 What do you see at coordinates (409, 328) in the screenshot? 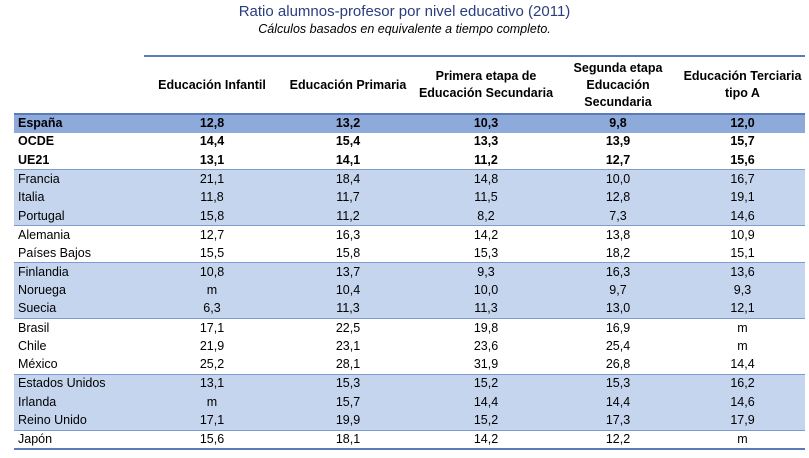
I see `table-row: Brasil 17,1 22,5 19,8 16,9 m` at bounding box center [409, 328].